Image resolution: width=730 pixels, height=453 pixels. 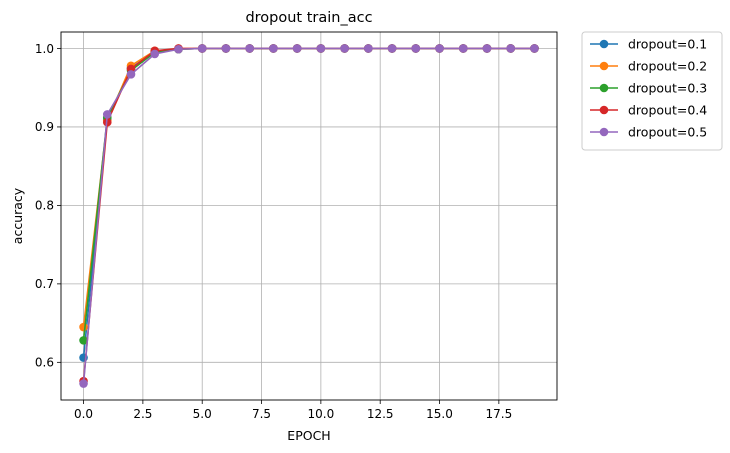 I want to click on legend-item: dropout=0.5, so click(x=648, y=131).